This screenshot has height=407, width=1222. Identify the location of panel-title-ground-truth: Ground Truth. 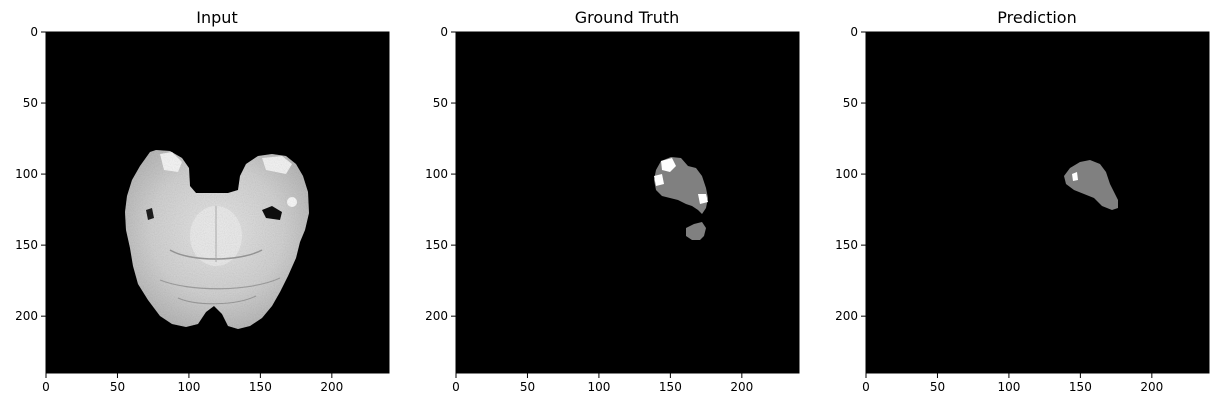
(627, 17).